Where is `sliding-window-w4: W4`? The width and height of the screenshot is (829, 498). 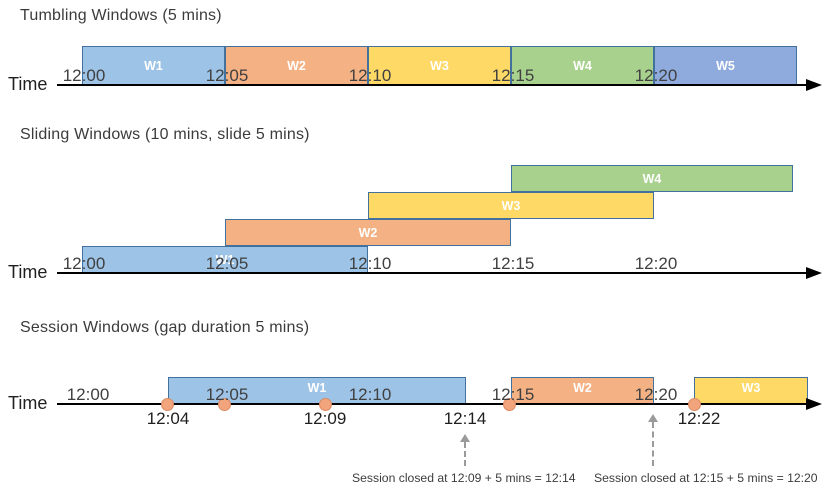
sliding-window-w4: W4 is located at coordinates (652, 178).